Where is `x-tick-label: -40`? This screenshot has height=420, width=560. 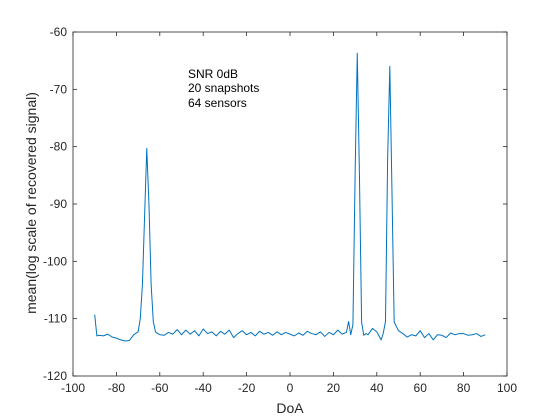 x-tick-label: -40 is located at coordinates (204, 388).